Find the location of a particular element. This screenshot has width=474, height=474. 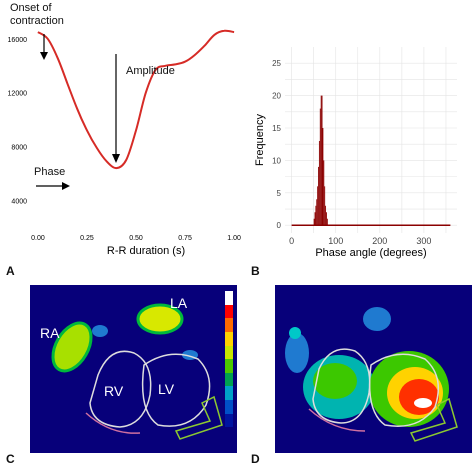

x-tick-label: 200 is located at coordinates (379, 241).